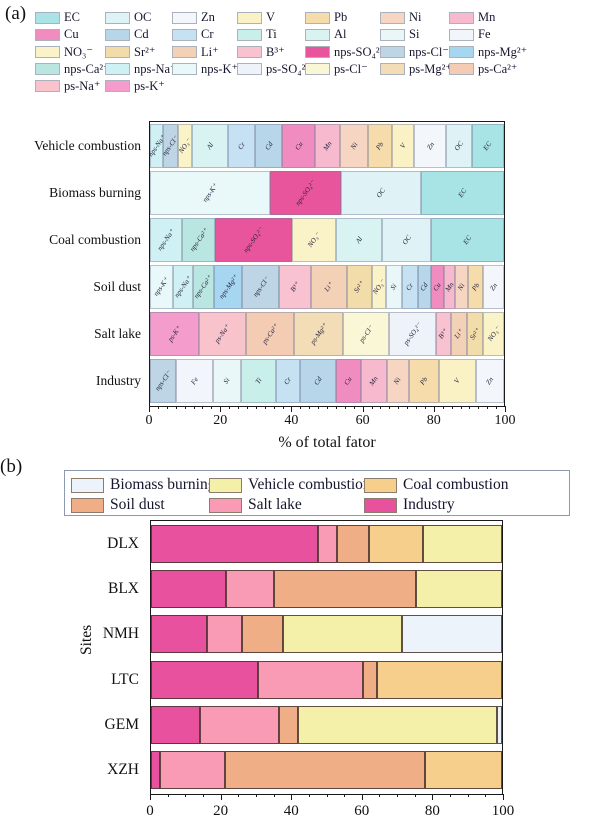 The height and width of the screenshot is (832, 600). Describe the element at coordinates (326, 17) in the screenshot. I see `legend-item: Pb` at that location.